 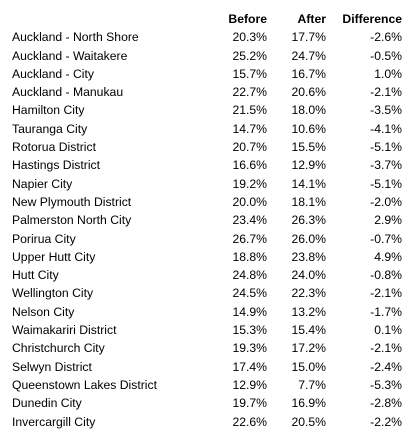 What do you see at coordinates (208, 312) in the screenshot?
I see `table-row: Nelson City 14.9% 13.2% -1.7%` at bounding box center [208, 312].